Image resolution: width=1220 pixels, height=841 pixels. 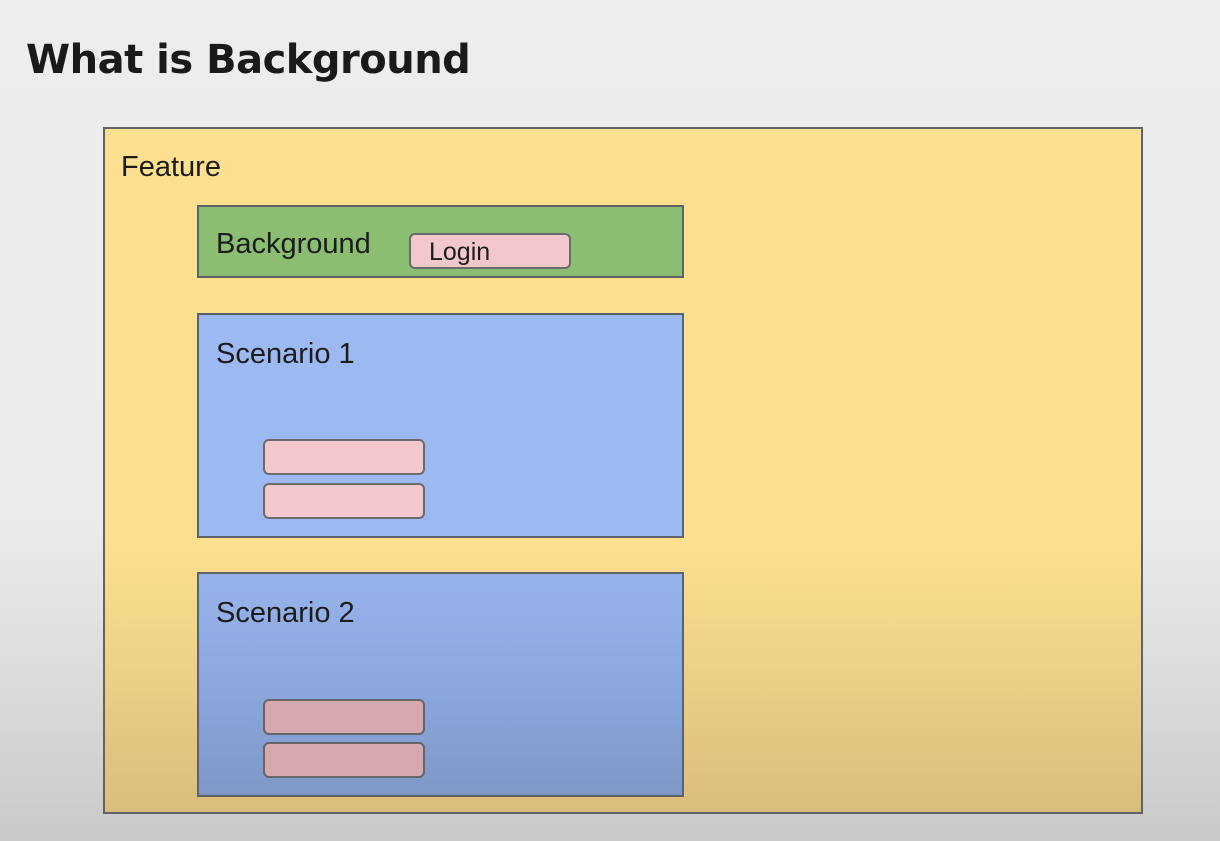 What do you see at coordinates (285, 613) in the screenshot?
I see `scenario-2-label: Scenario 2` at bounding box center [285, 613].